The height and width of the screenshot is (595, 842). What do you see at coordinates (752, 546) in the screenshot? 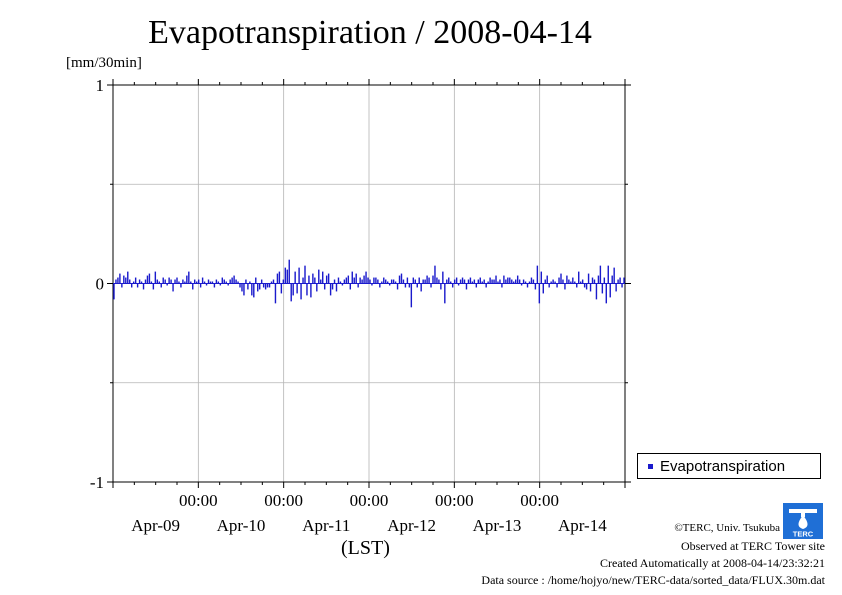
I see `observed-site-text: Observed at TERC Tower site` at bounding box center [752, 546].